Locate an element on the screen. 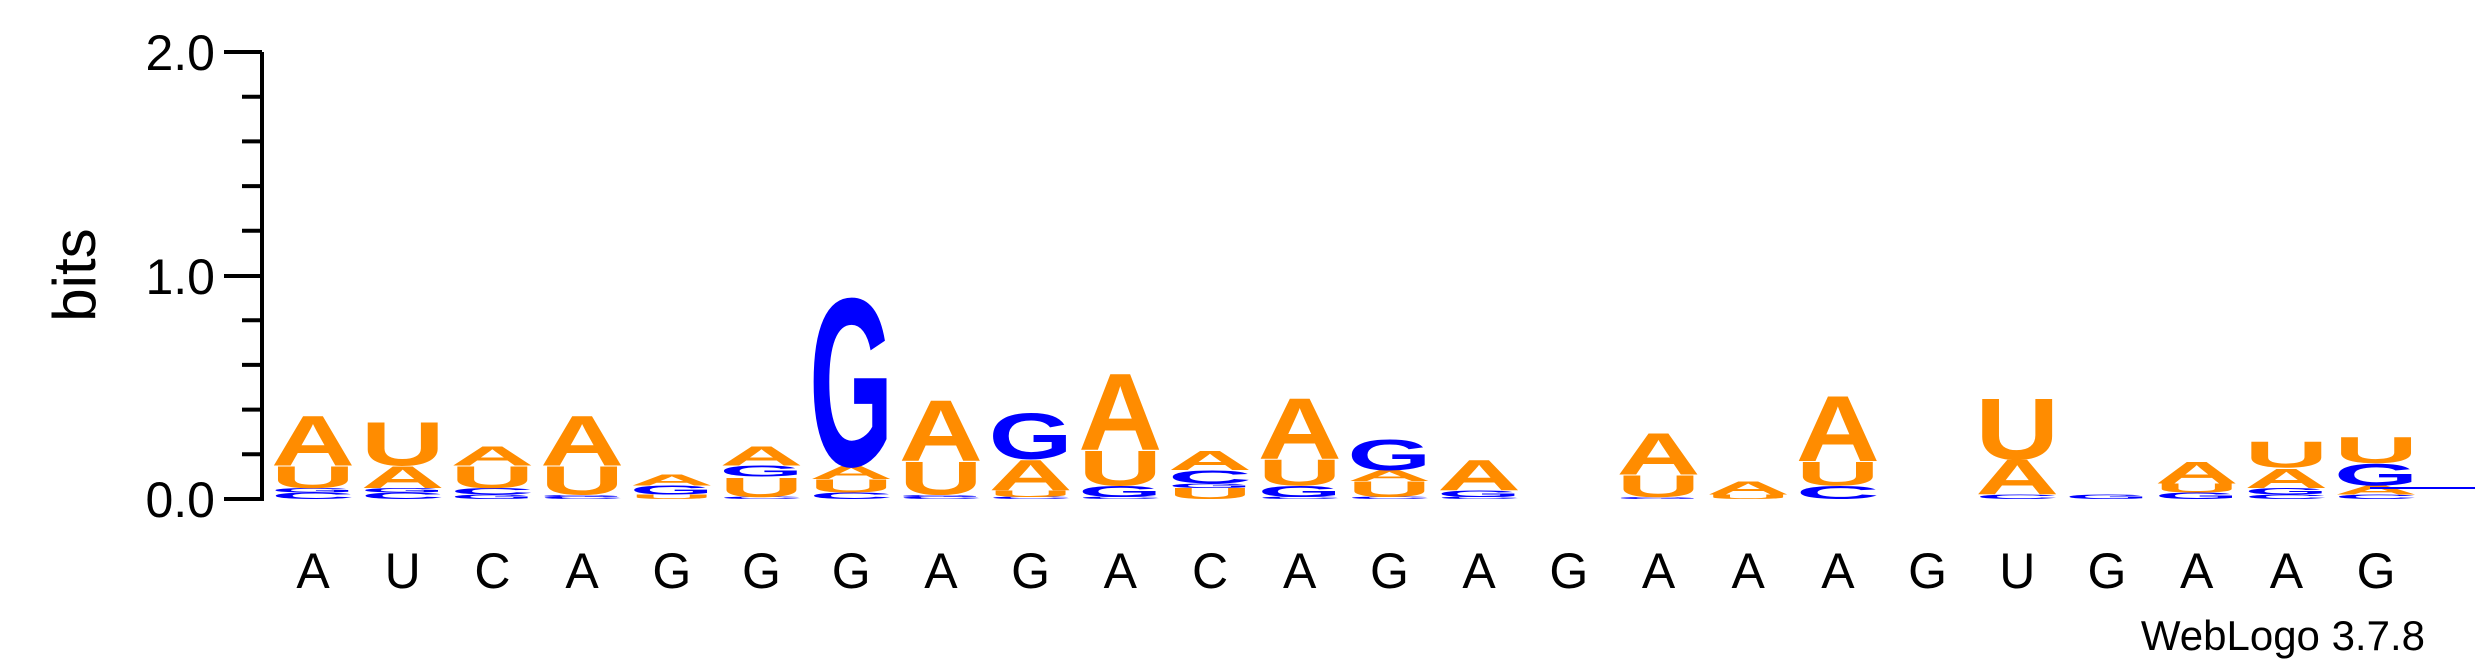  y-axis-label: bits is located at coordinates (74, 274).